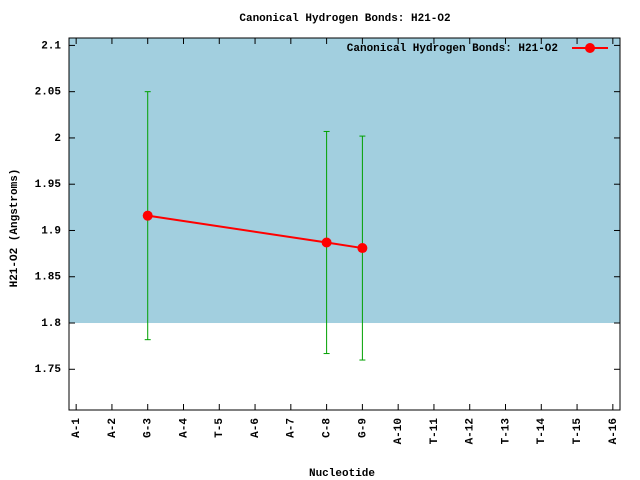 The width and height of the screenshot is (640, 480). Describe the element at coordinates (328, 428) in the screenshot. I see `x-tick-label: C-8` at that location.